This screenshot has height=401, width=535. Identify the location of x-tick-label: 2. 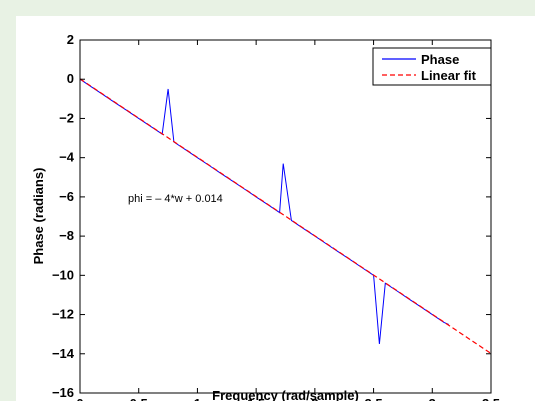
(314, 398).